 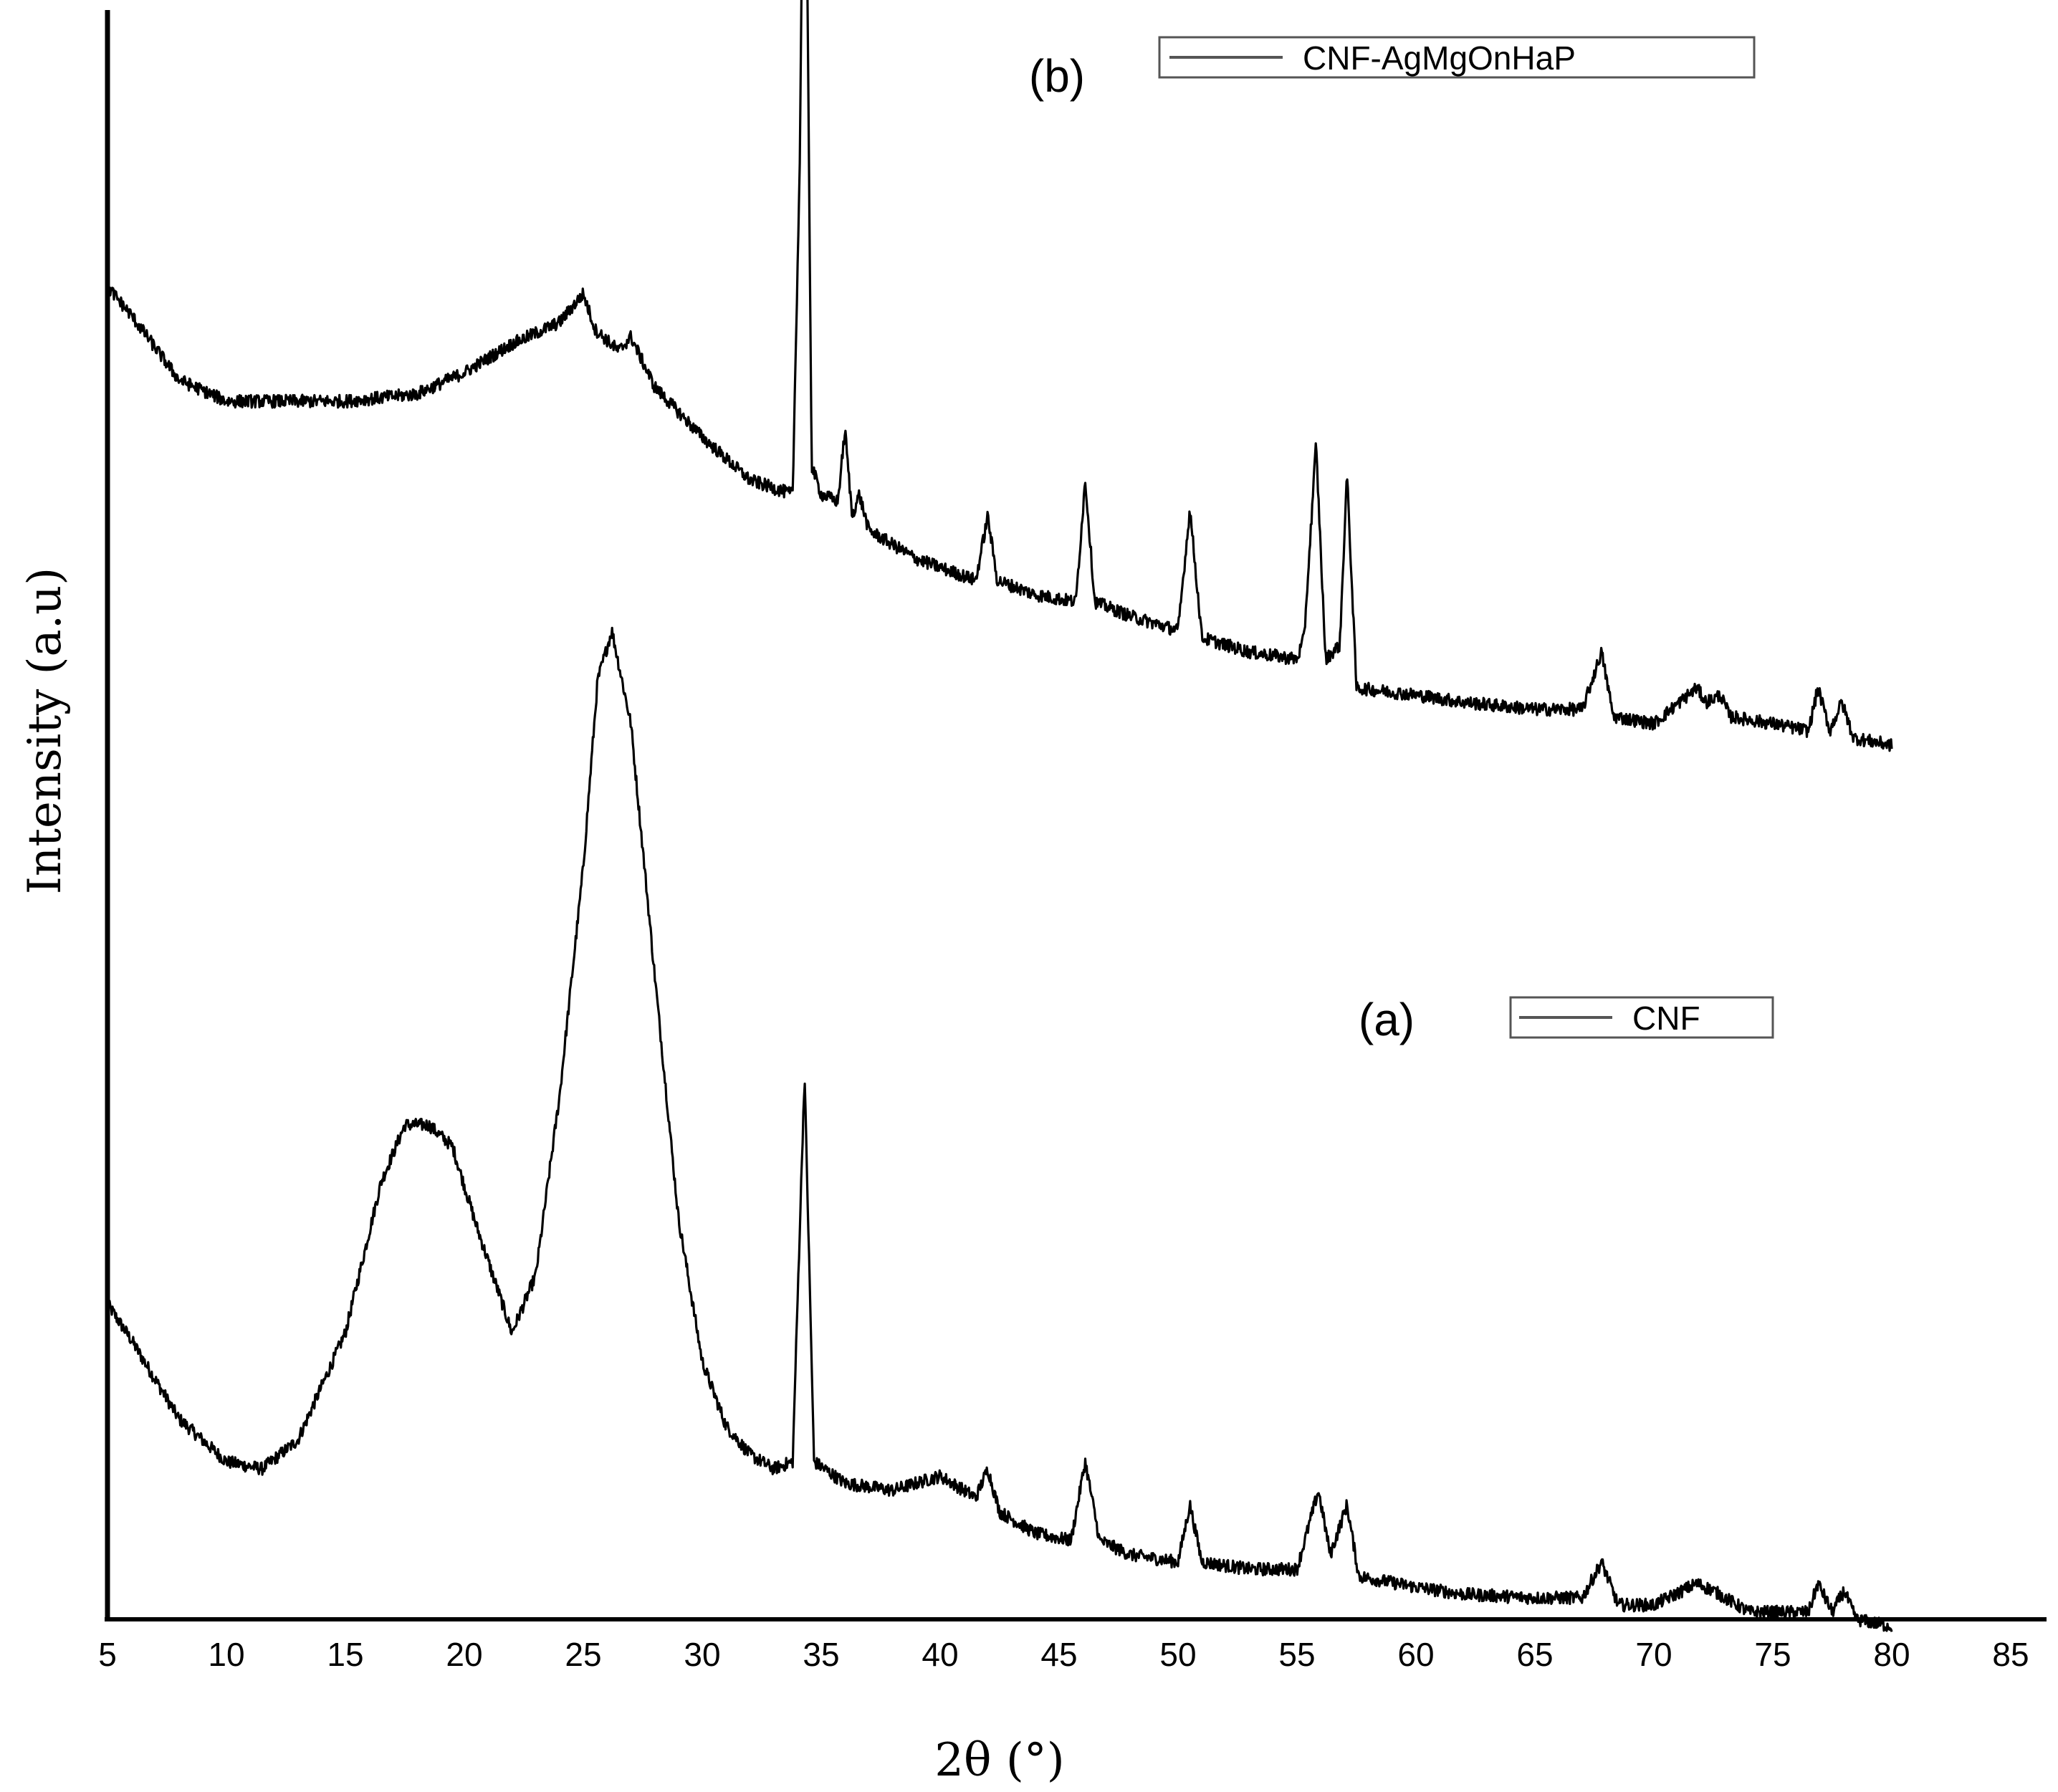 What do you see at coordinates (940, 1654) in the screenshot?
I see `x-tick-label: 40` at bounding box center [940, 1654].